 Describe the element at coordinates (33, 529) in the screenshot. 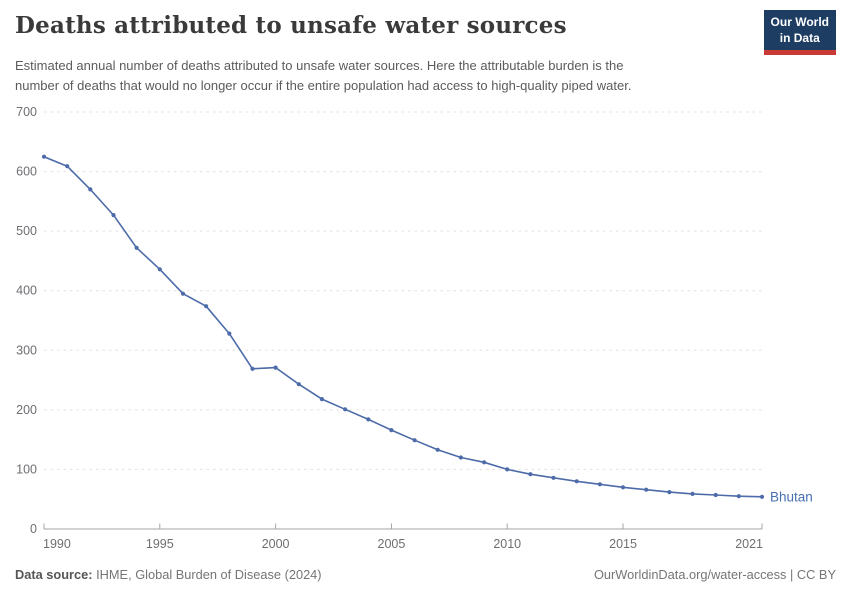

I see `y-tick-label: 0` at that location.